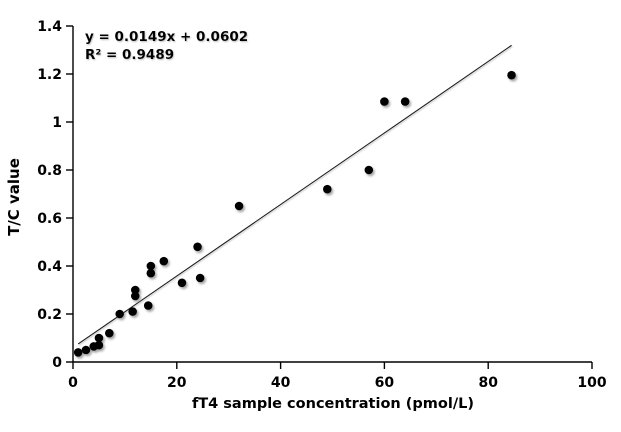 This screenshot has width=621, height=432. What do you see at coordinates (177, 383) in the screenshot?
I see `x-tick-label: 20` at bounding box center [177, 383].